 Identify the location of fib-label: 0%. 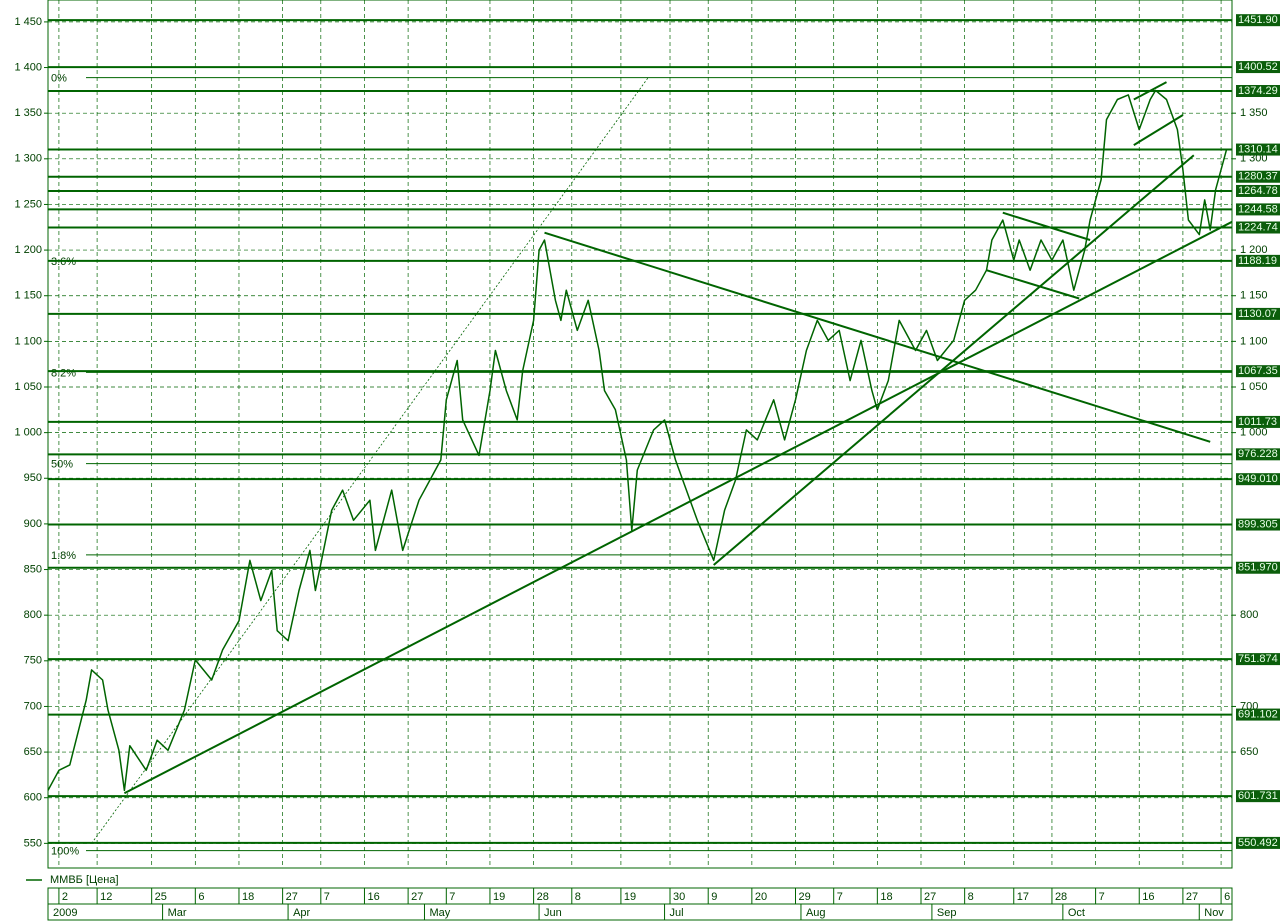
(59, 78).